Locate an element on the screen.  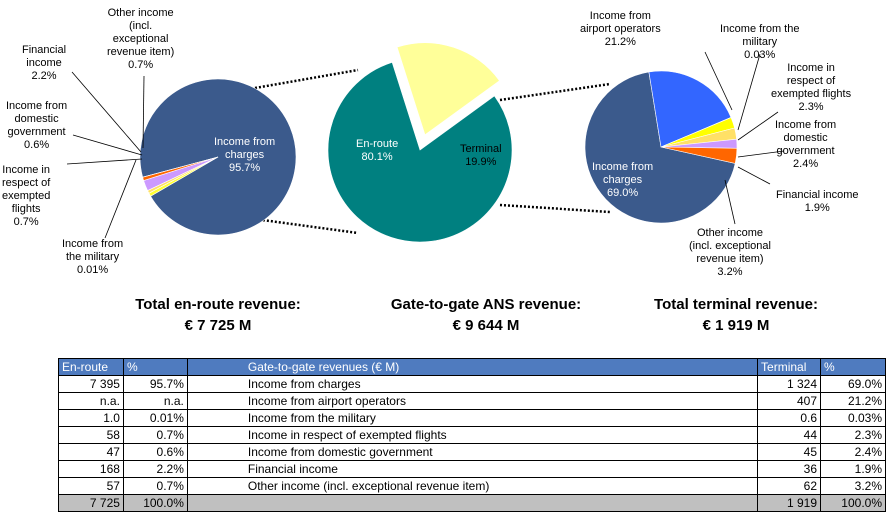
cell-revenue-type: Financial income is located at coordinates (472, 469).